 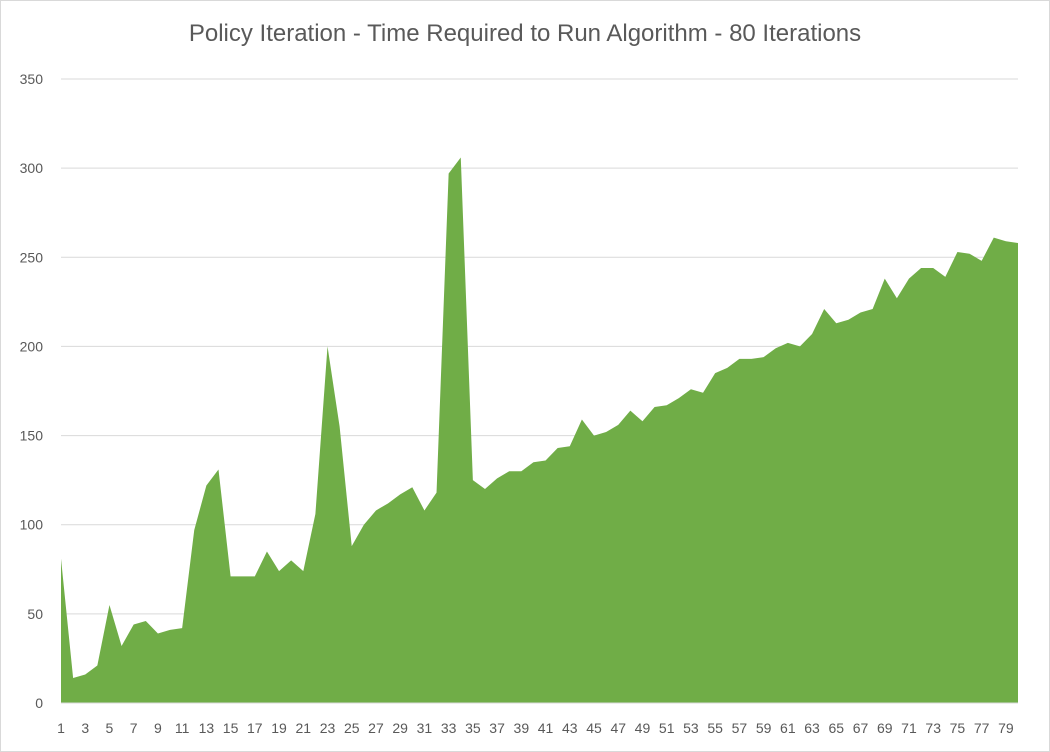 What do you see at coordinates (1006, 728) in the screenshot?
I see `x-tick-label: 79` at bounding box center [1006, 728].